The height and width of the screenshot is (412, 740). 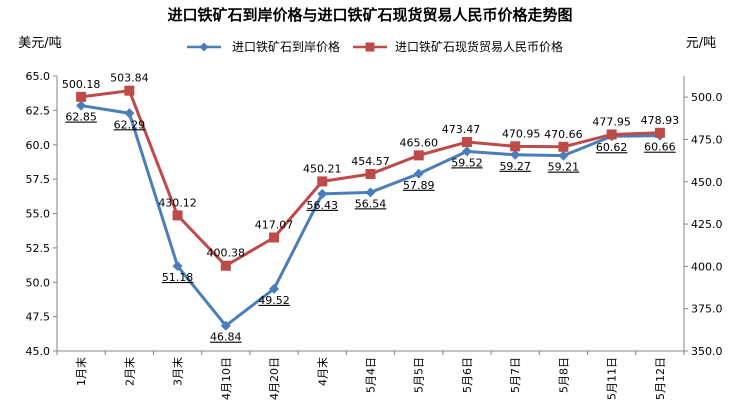 What do you see at coordinates (177, 202) in the screenshot?
I see `data-label-series-1: 430.12` at bounding box center [177, 202].